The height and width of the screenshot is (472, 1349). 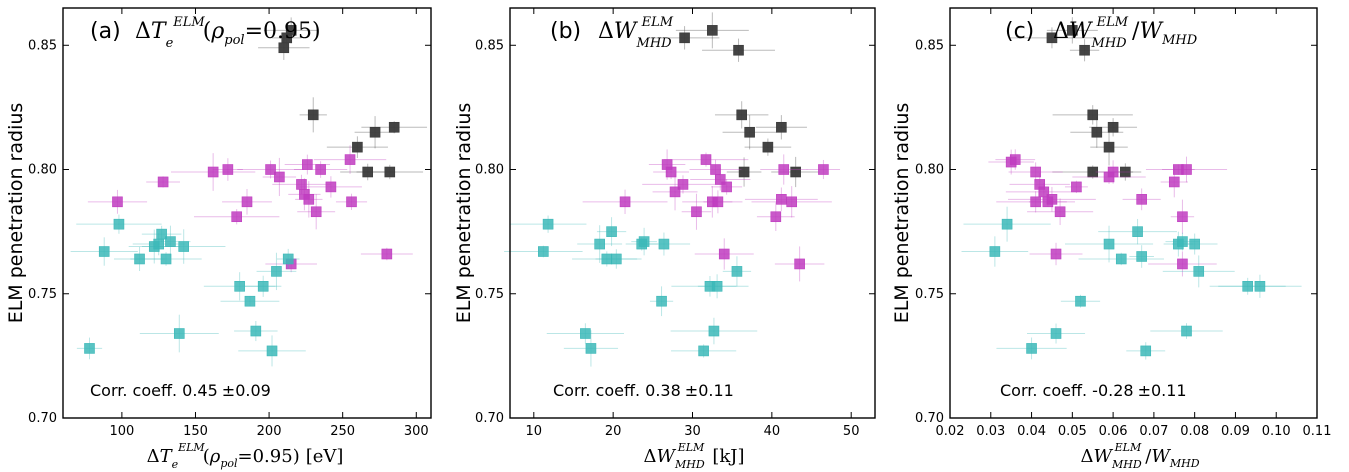 What do you see at coordinates (1019, 31) in the screenshot?
I see `panel-label-c: (c)` at bounding box center [1019, 31].